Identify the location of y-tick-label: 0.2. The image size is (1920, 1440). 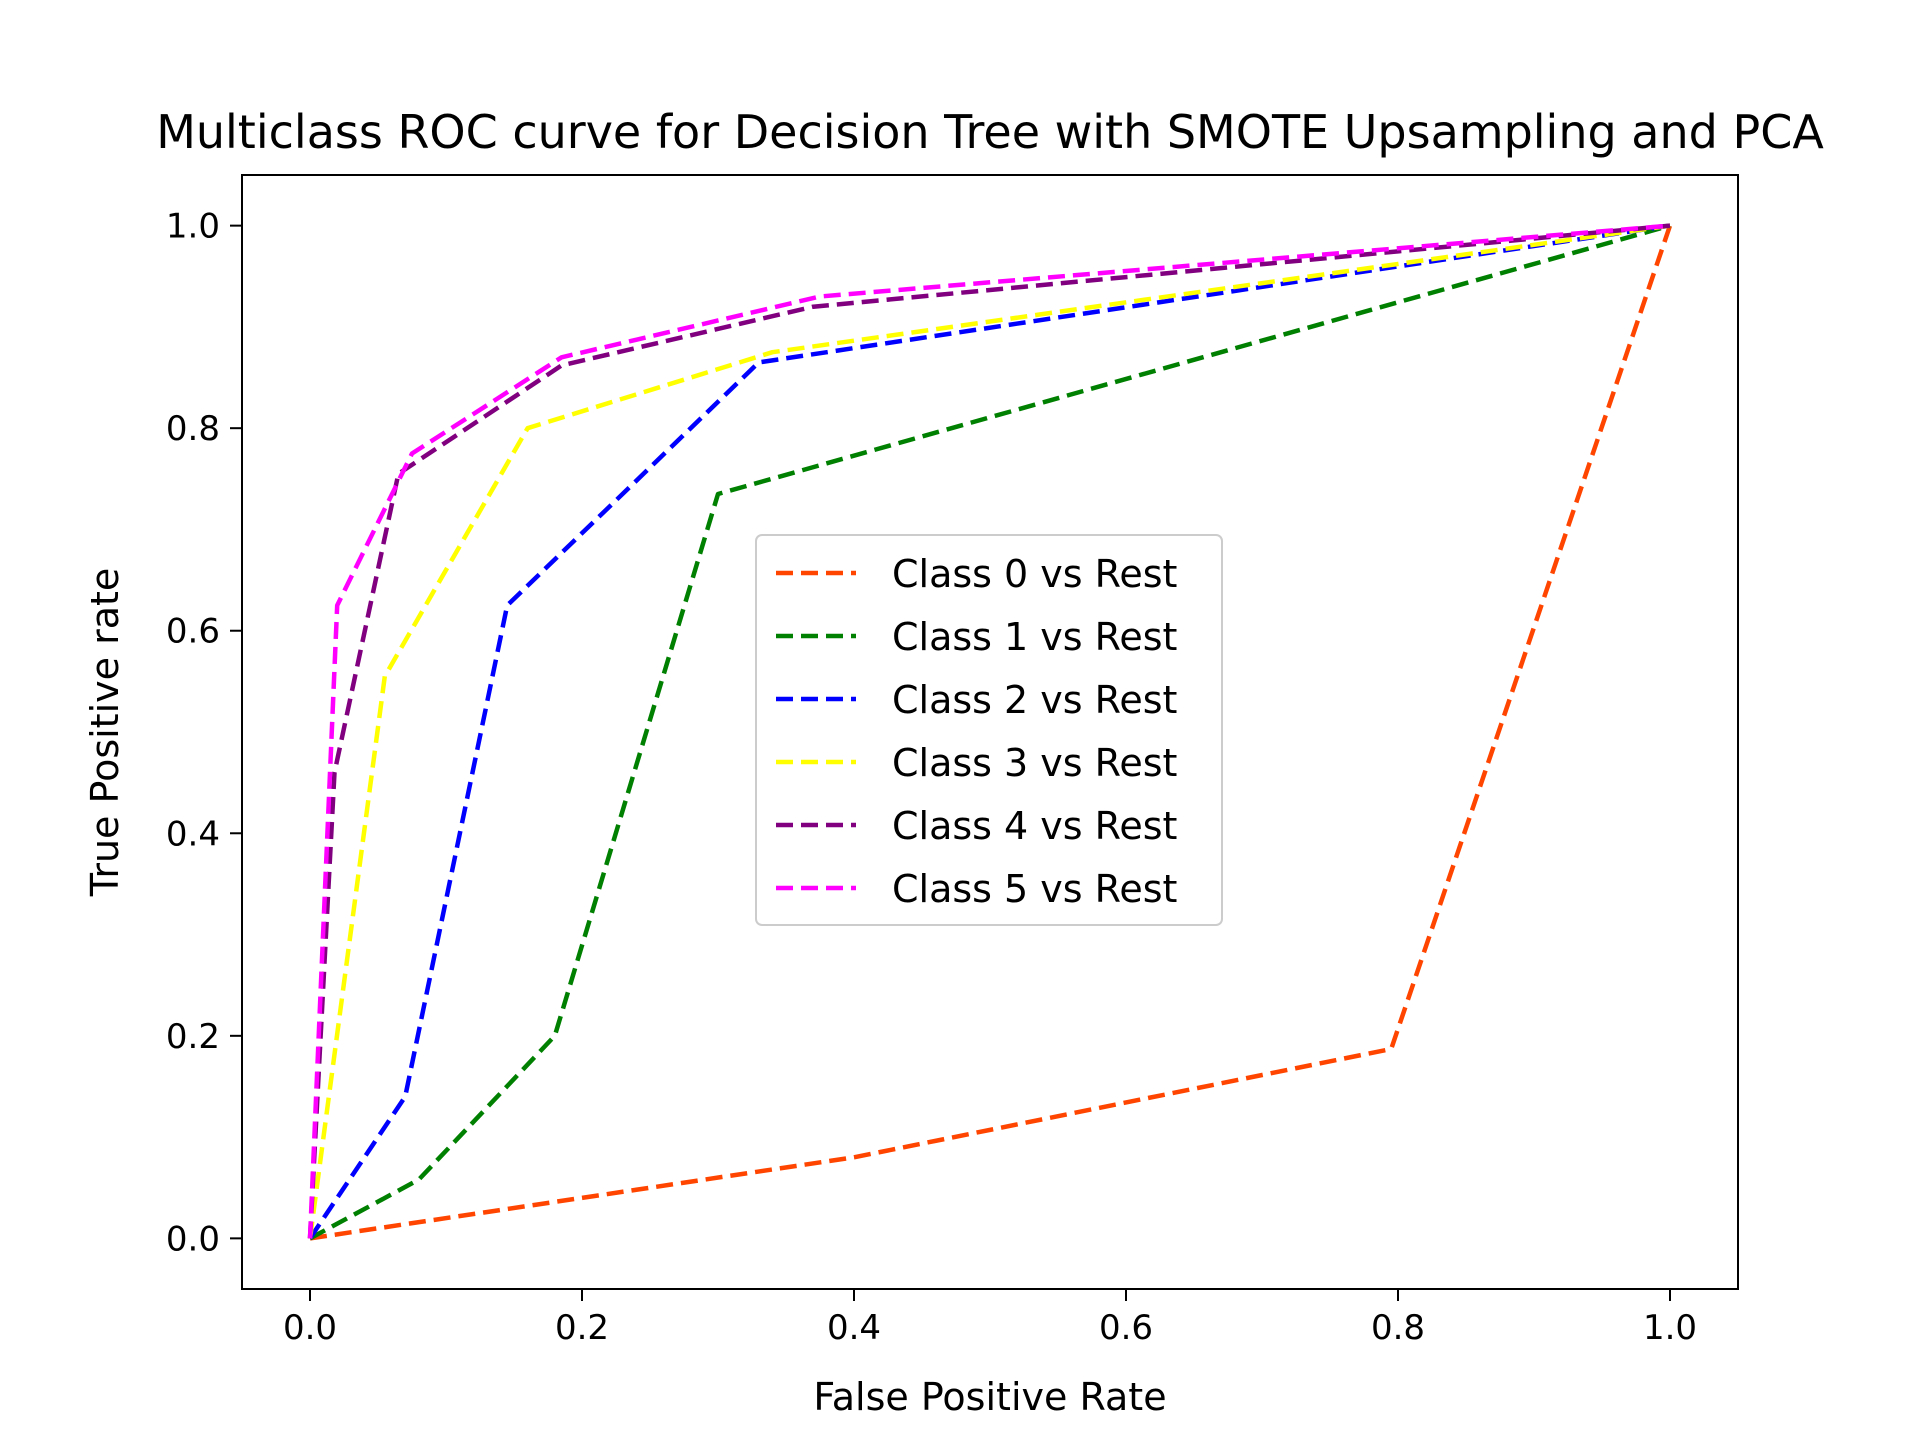
(193, 1037).